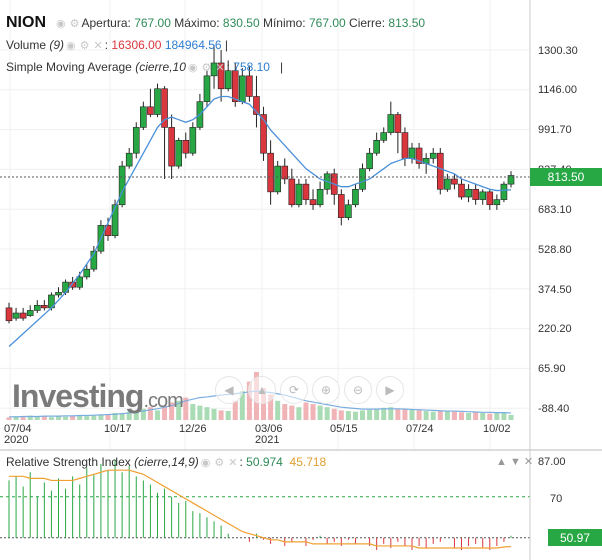 The height and width of the screenshot is (560, 602). I want to click on date-label: 12/26, so click(193, 429).